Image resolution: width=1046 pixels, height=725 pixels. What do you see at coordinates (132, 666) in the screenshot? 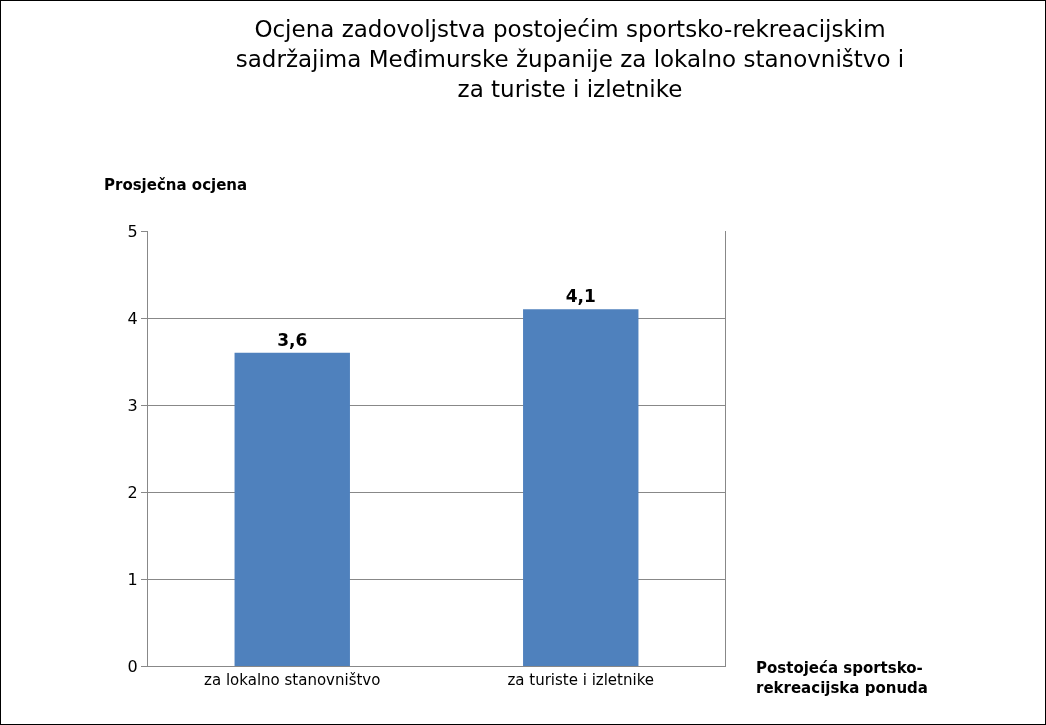
I see `y-tick-label: 0` at bounding box center [132, 666].